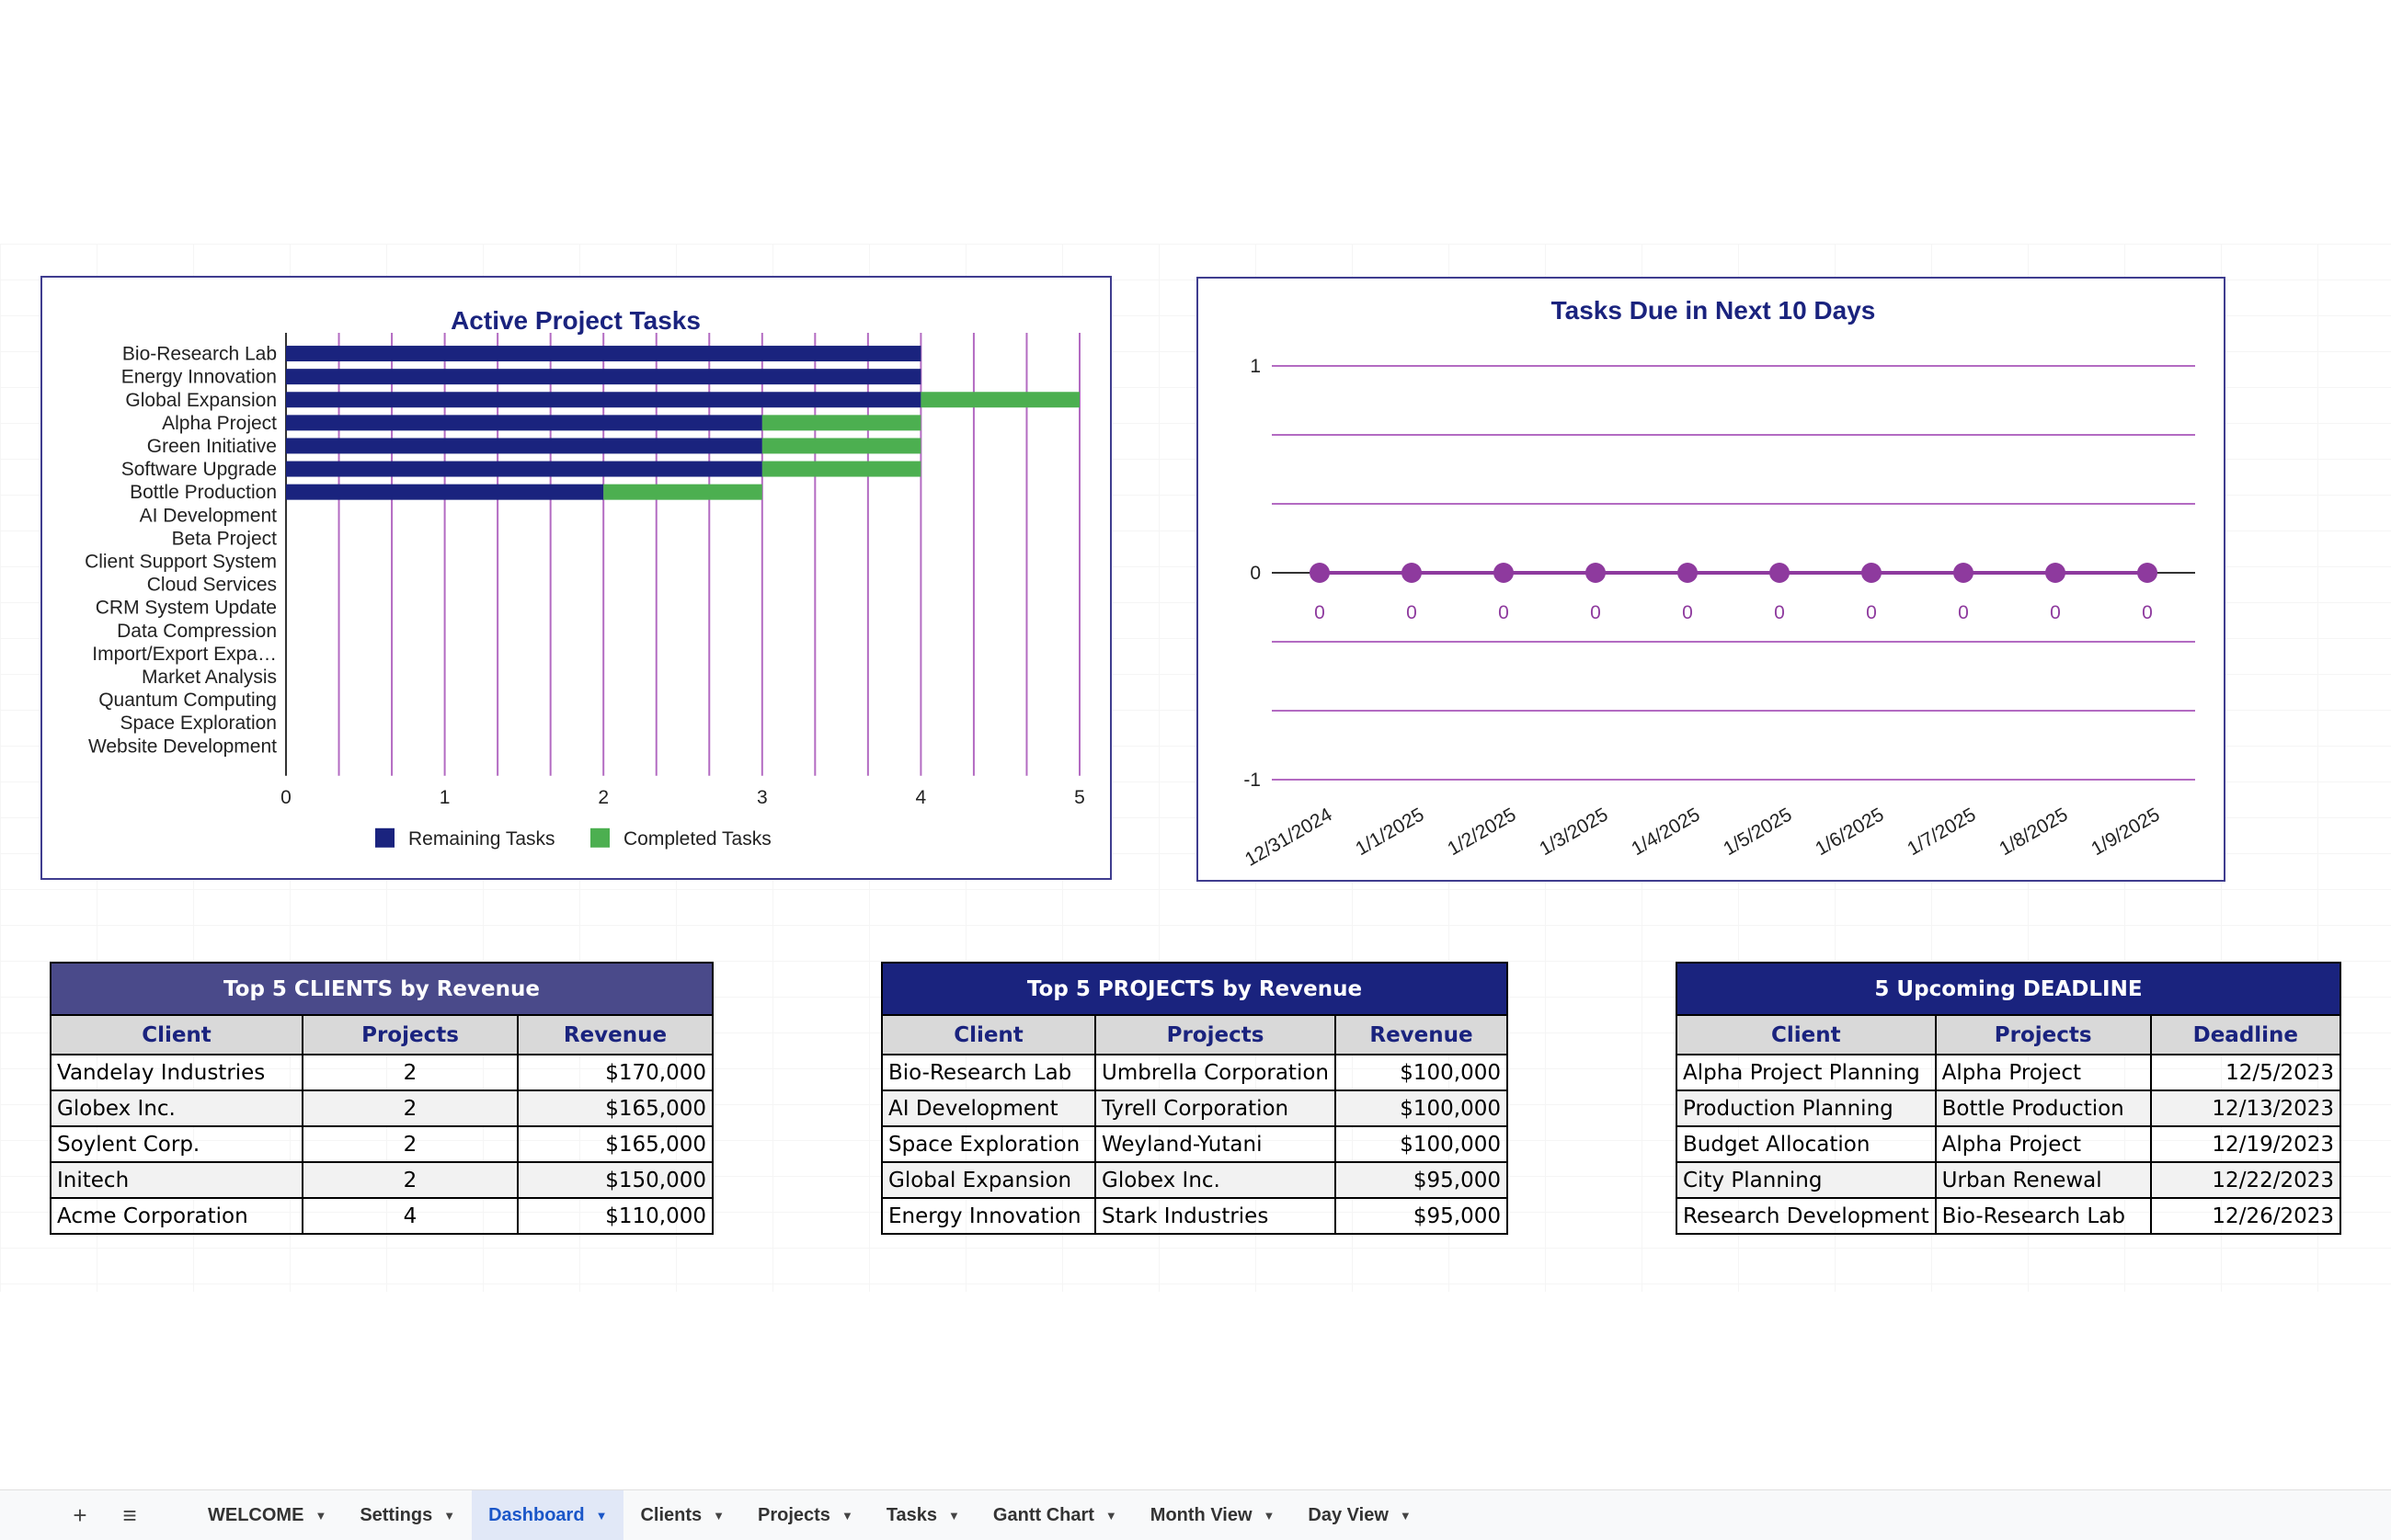  I want to click on category-label: Bottle Production, so click(203, 492).